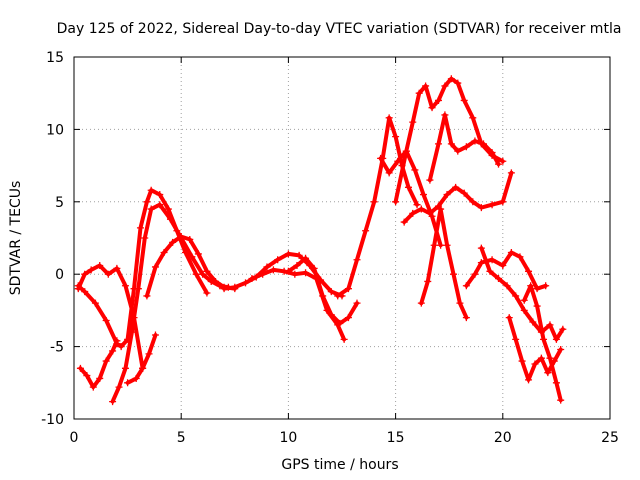 The height and width of the screenshot is (480, 640). I want to click on y-tick-label: 15, so click(55, 58).